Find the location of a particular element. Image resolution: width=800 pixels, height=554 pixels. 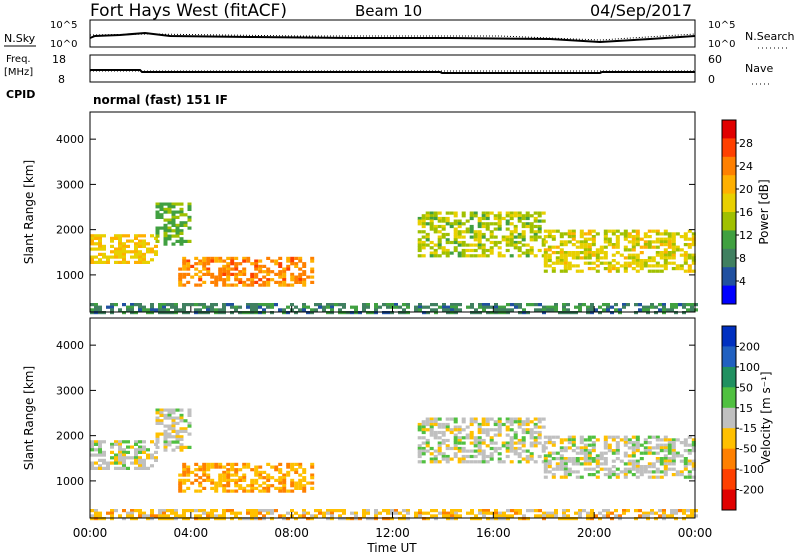

velocity-colorbar-label: Velocity [m s⁻¹] is located at coordinates (766, 417).